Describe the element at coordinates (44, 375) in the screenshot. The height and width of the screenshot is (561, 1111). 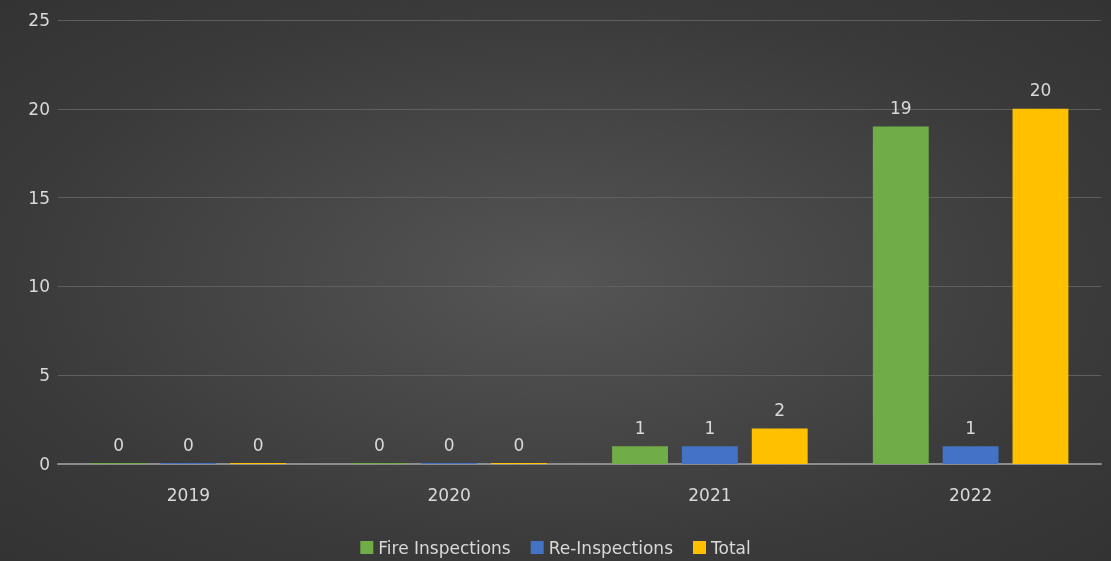
I see `y-tick-label: 5` at that location.